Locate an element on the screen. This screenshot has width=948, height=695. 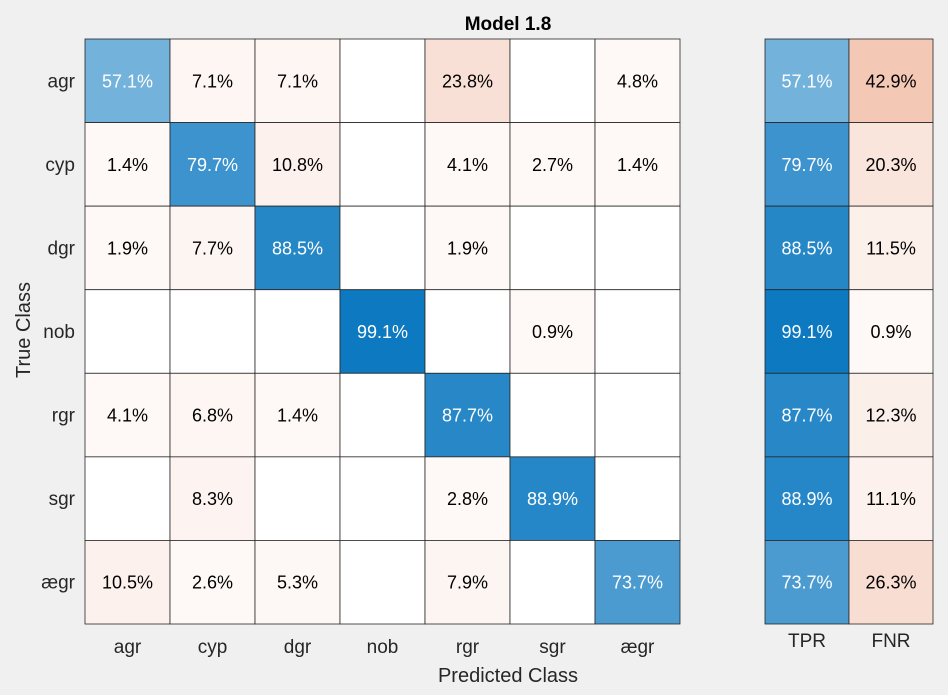
summary-column-label: TPR is located at coordinates (807, 641).